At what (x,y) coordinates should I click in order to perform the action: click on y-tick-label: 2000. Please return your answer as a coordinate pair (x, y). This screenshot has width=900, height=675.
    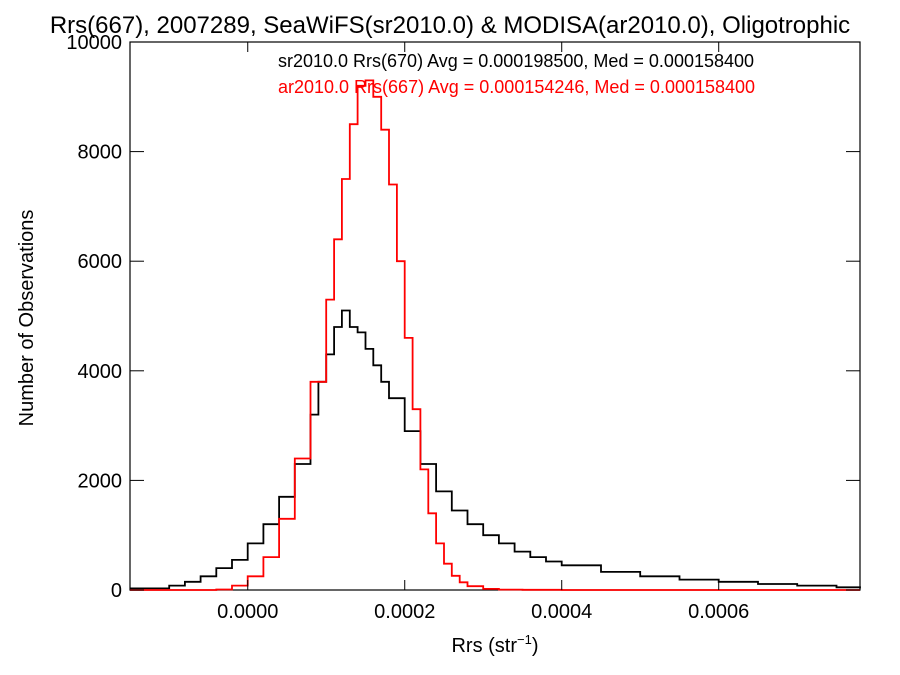
    Looking at the image, I should click on (100, 481).